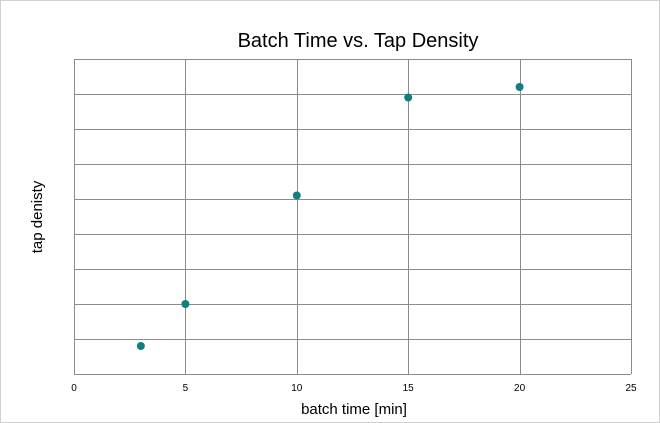 This screenshot has width=660, height=423. What do you see at coordinates (354, 409) in the screenshot?
I see `x-axis-label: batch time [min]` at bounding box center [354, 409].